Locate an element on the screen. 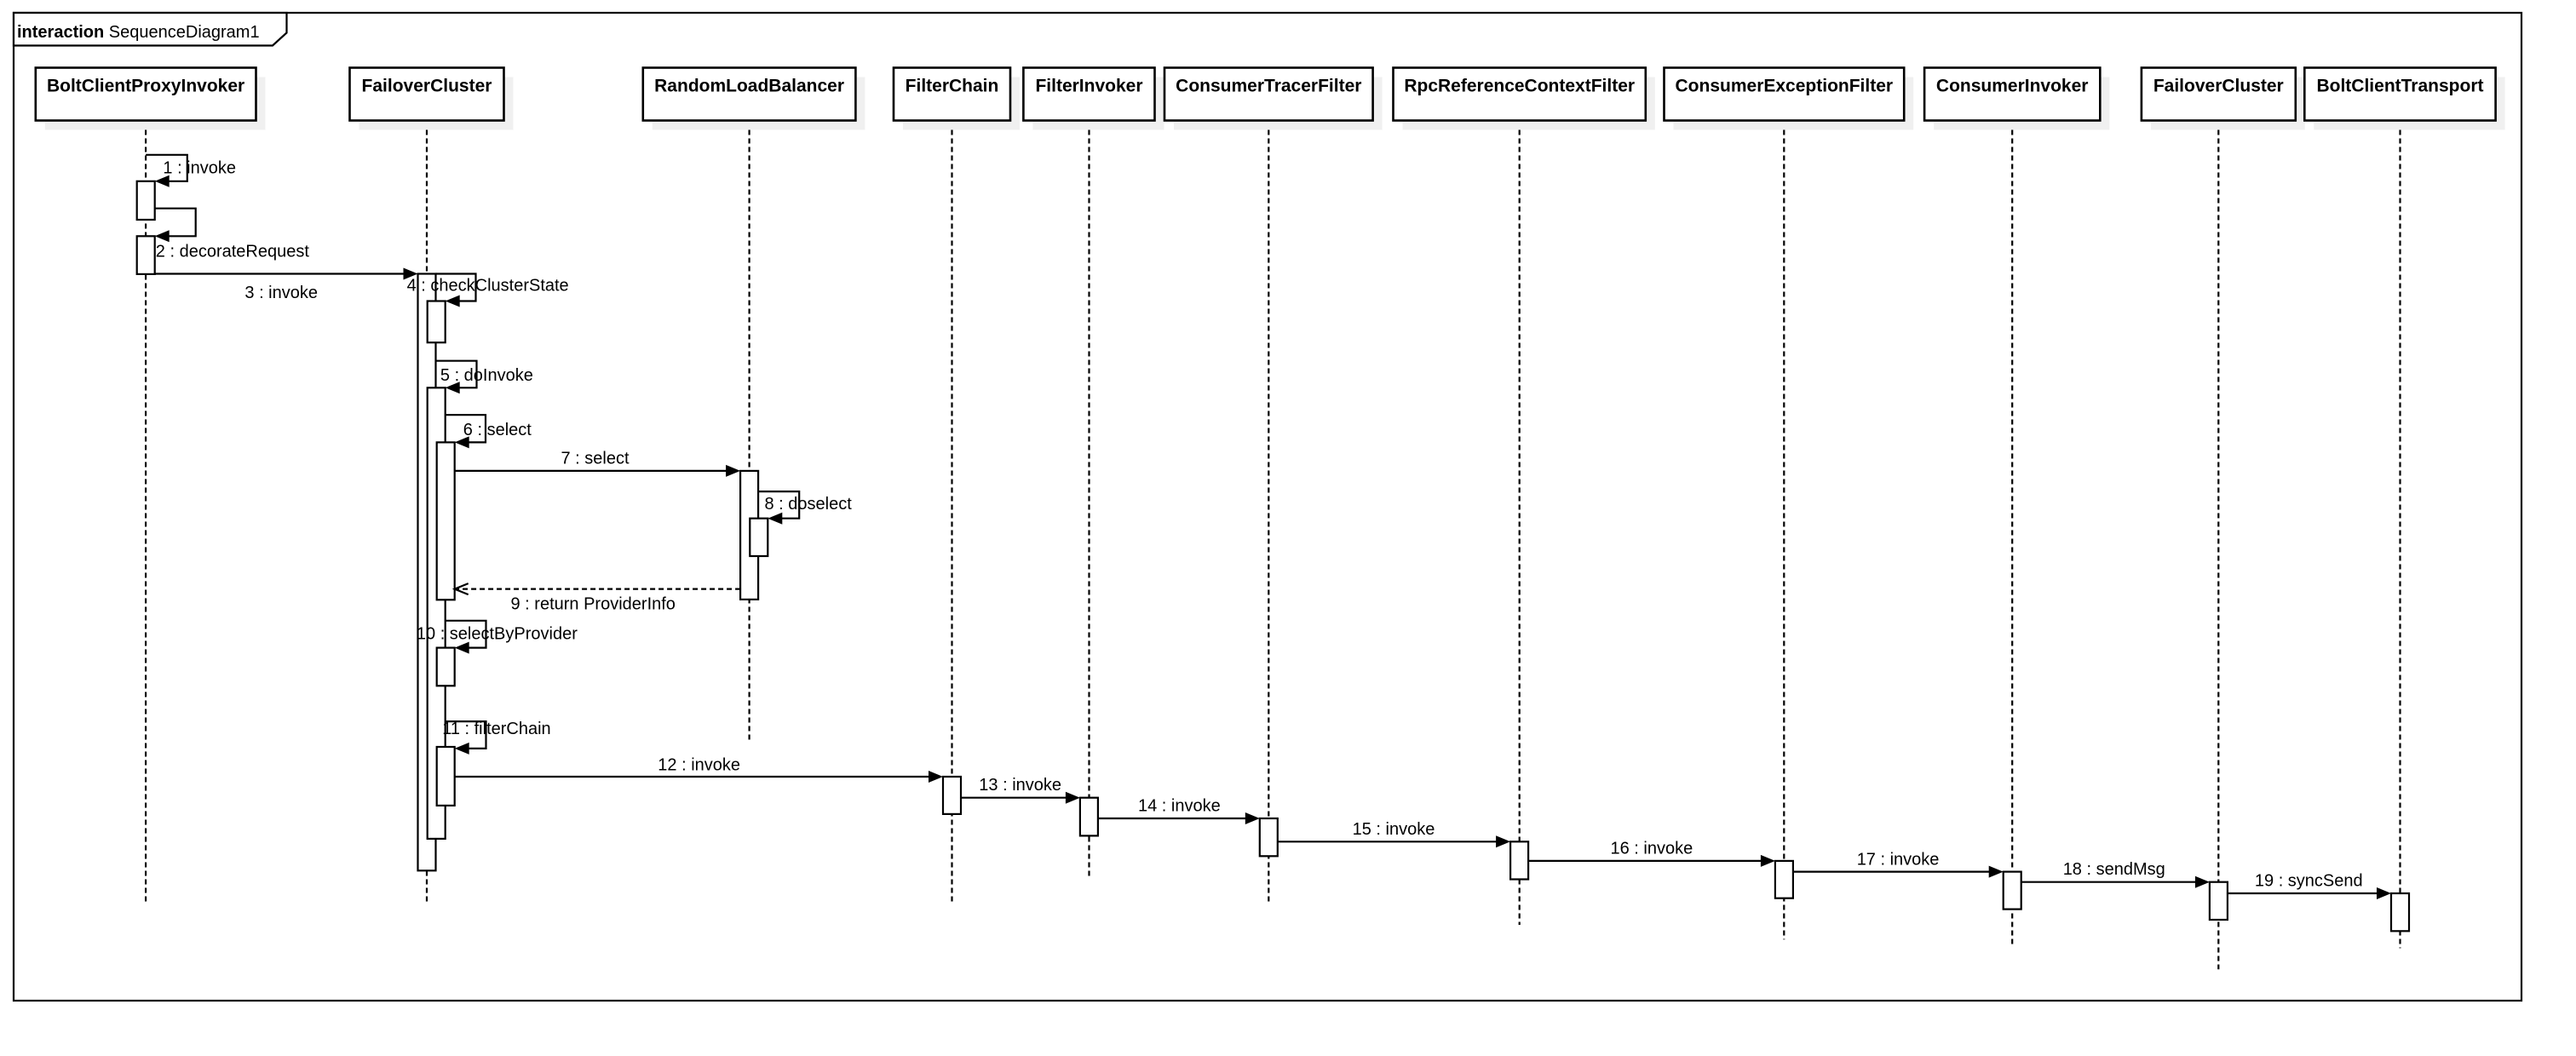 Image resolution: width=2576 pixels, height=1056 pixels. svg-text: FilterChain is located at coordinates (952, 86).